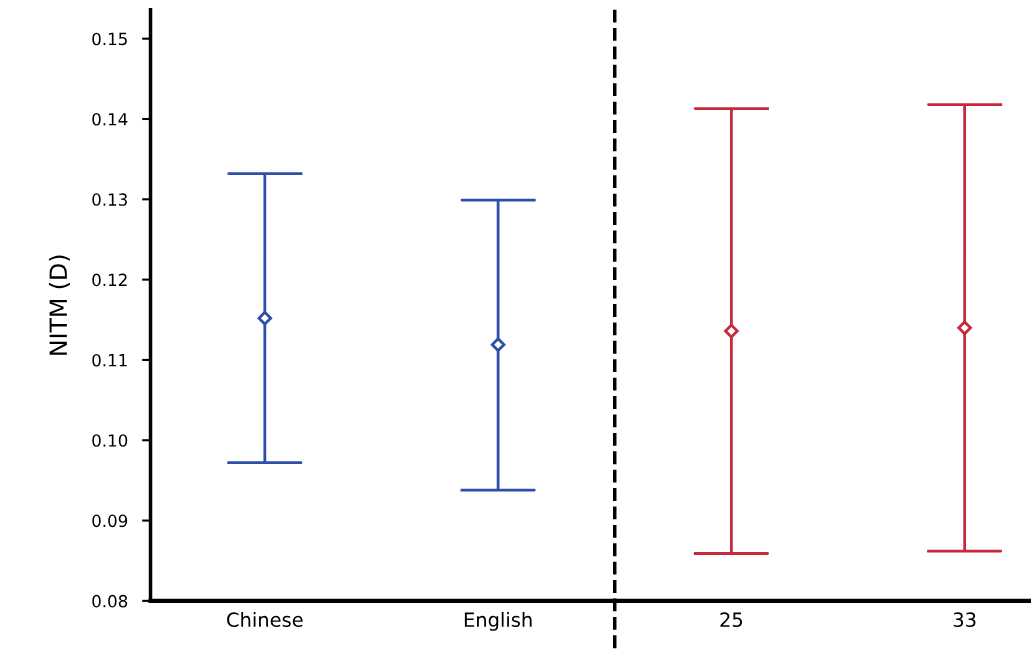 The width and height of the screenshot is (1031, 651). I want to click on x-tick-label: 25, so click(731, 620).